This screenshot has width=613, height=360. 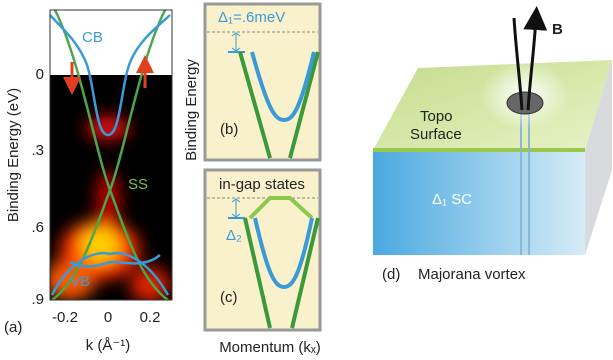 What do you see at coordinates (65, 317) in the screenshot?
I see `x-tick-label: -0.2` at bounding box center [65, 317].